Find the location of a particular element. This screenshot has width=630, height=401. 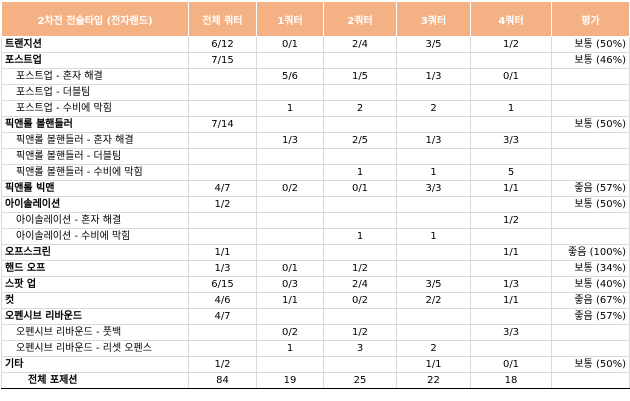

q3-cell: 1/1 is located at coordinates (433, 364).